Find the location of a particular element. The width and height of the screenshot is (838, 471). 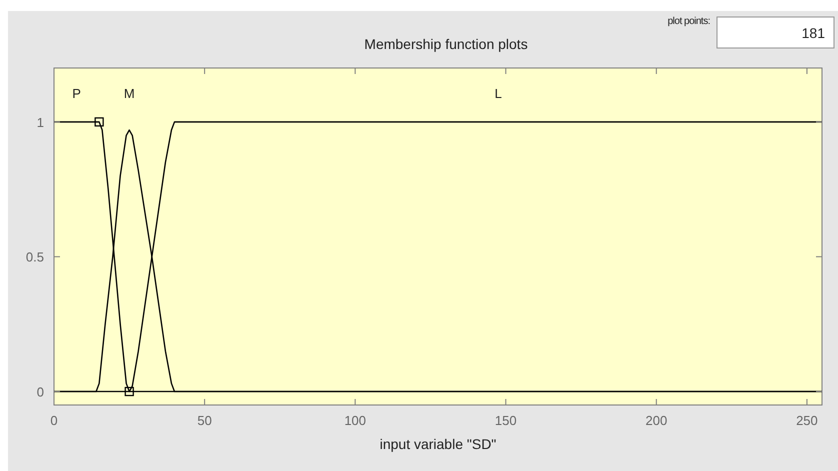

text: M is located at coordinates (129, 93).